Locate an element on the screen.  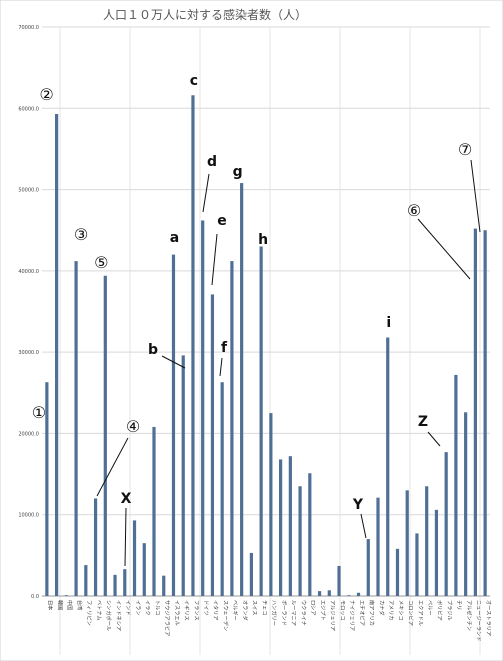
x-tick-label: ハンガリー is located at coordinates (275, 613).